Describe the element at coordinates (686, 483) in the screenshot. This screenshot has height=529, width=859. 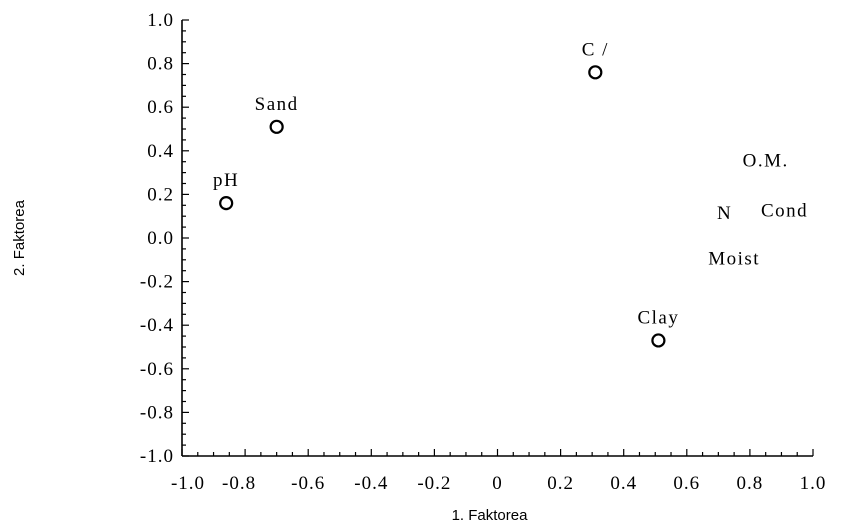
I see `x-tick-label: 0.6` at that location.